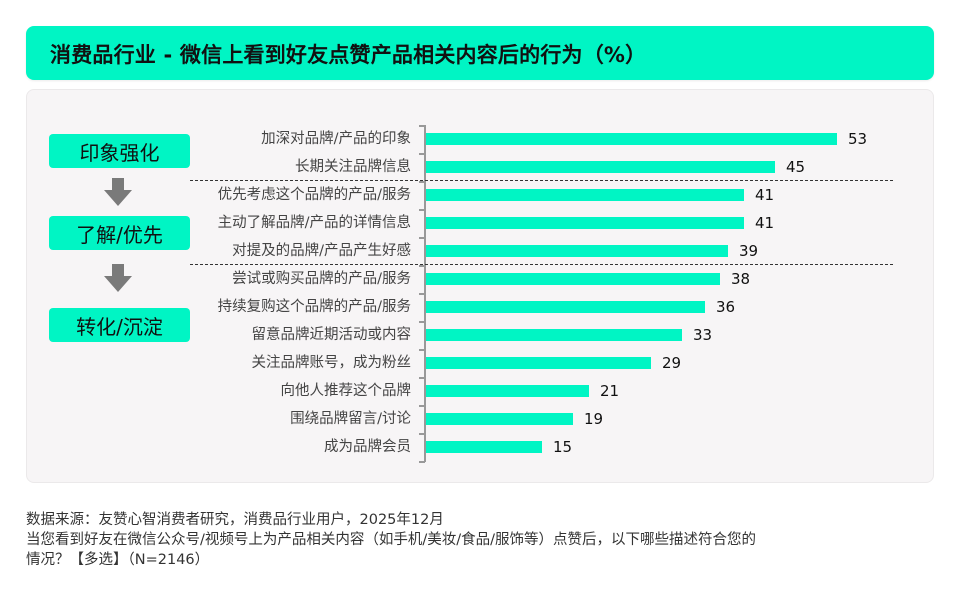 The height and width of the screenshot is (596, 960). What do you see at coordinates (331, 363) in the screenshot?
I see `row-label: 关注品牌账号，成为粉丝` at bounding box center [331, 363].